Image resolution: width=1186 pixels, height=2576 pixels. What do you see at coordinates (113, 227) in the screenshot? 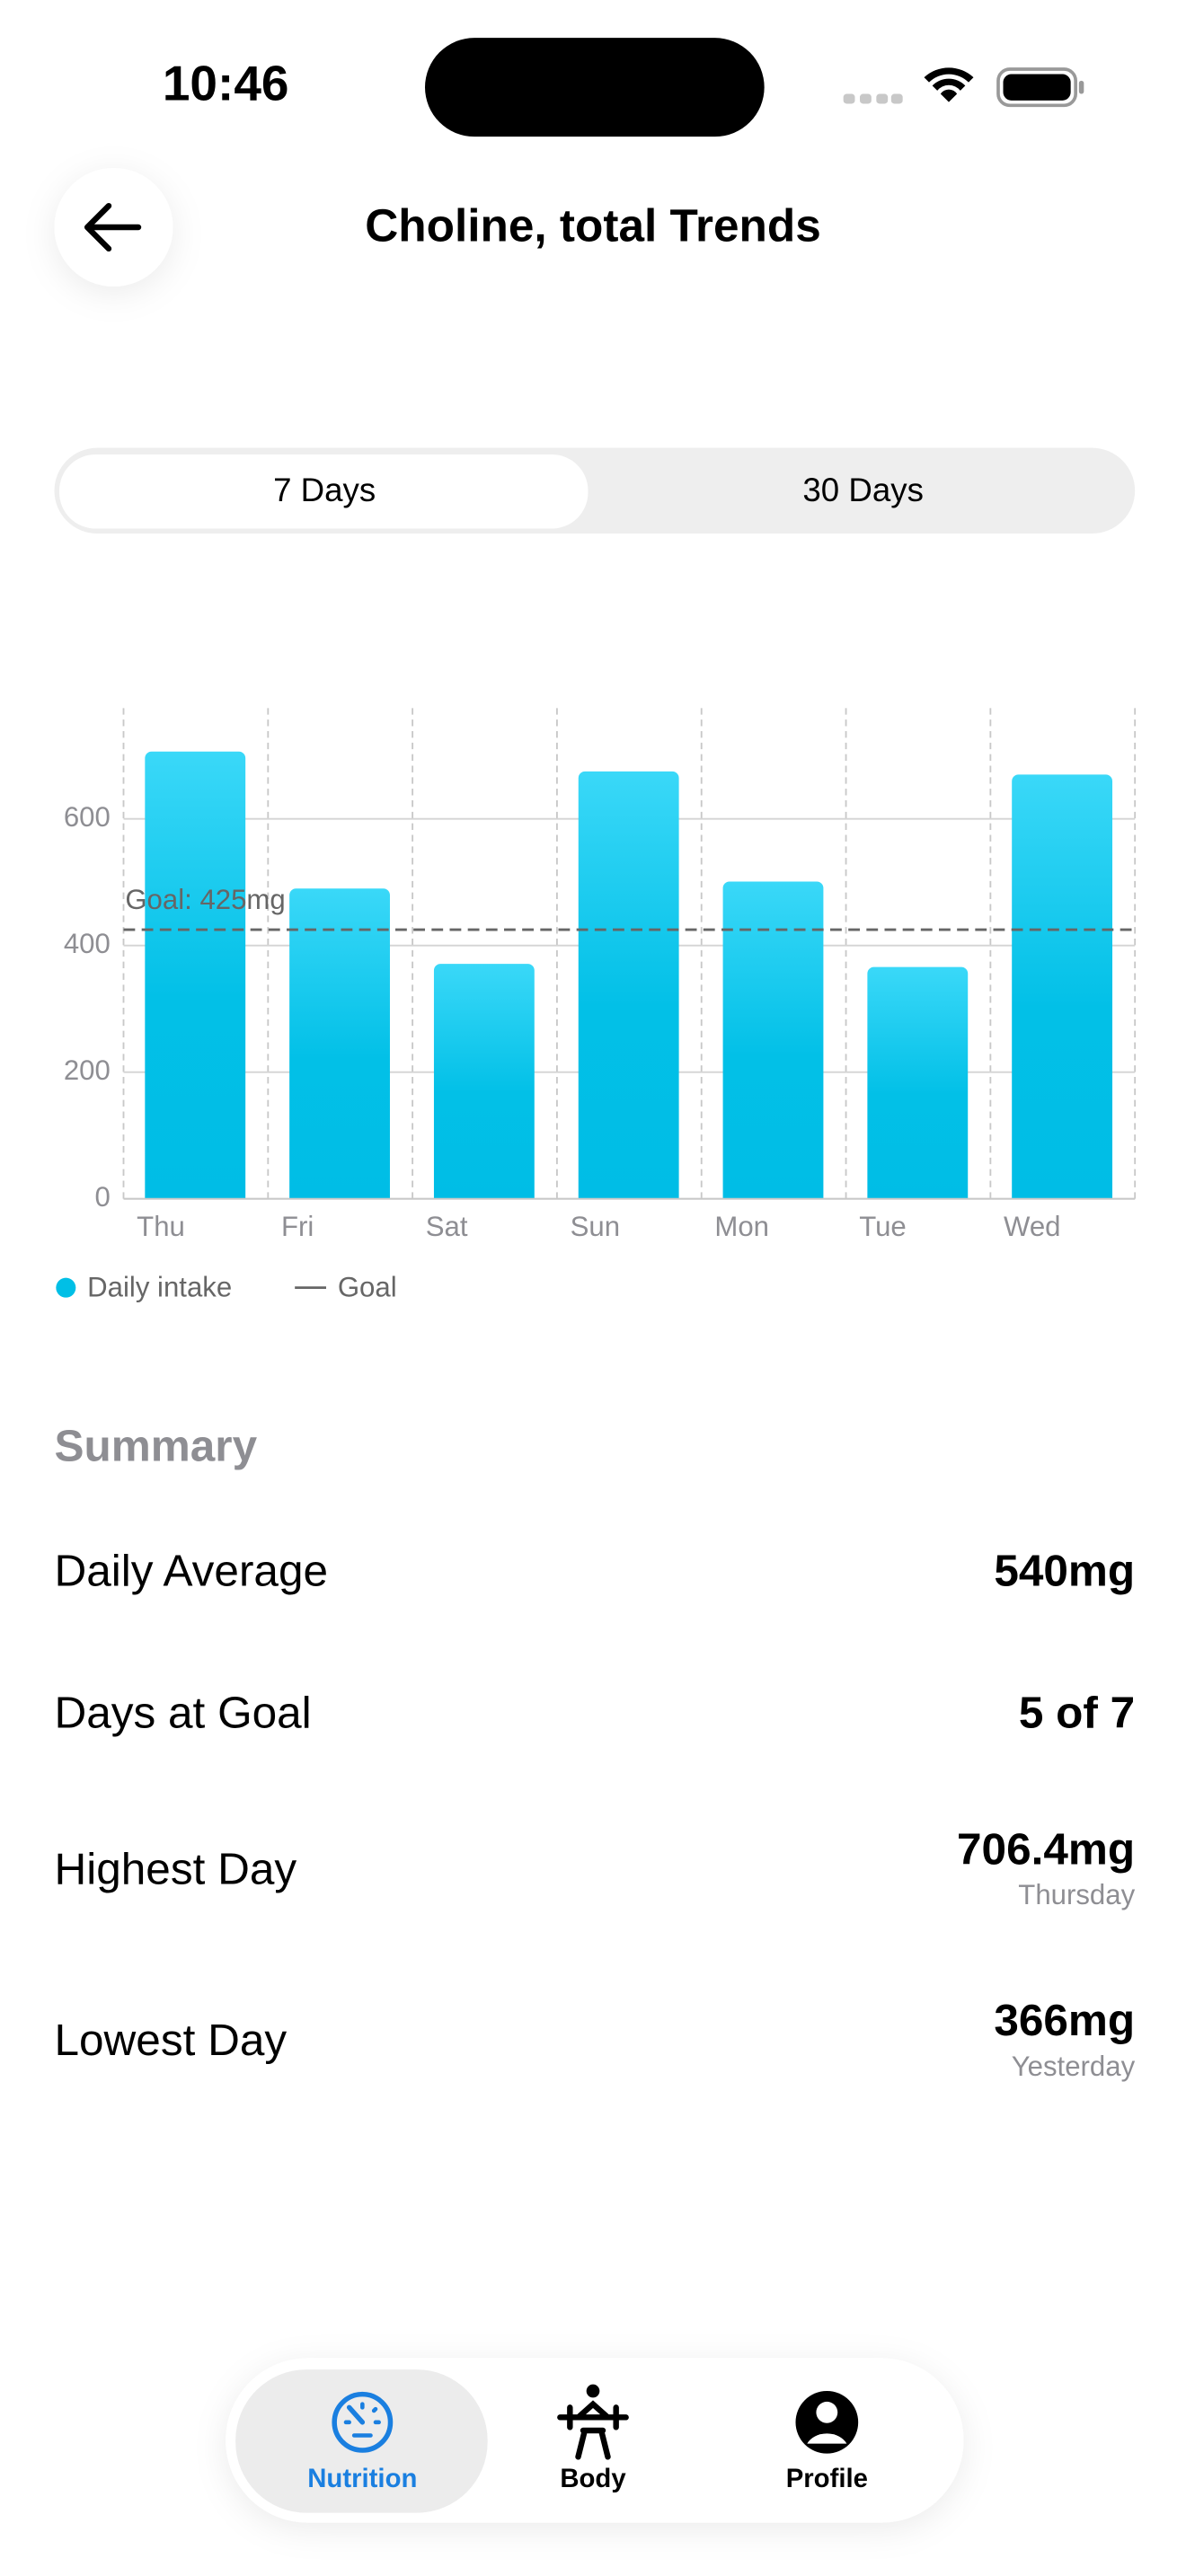
I see `back-arrow` at bounding box center [113, 227].